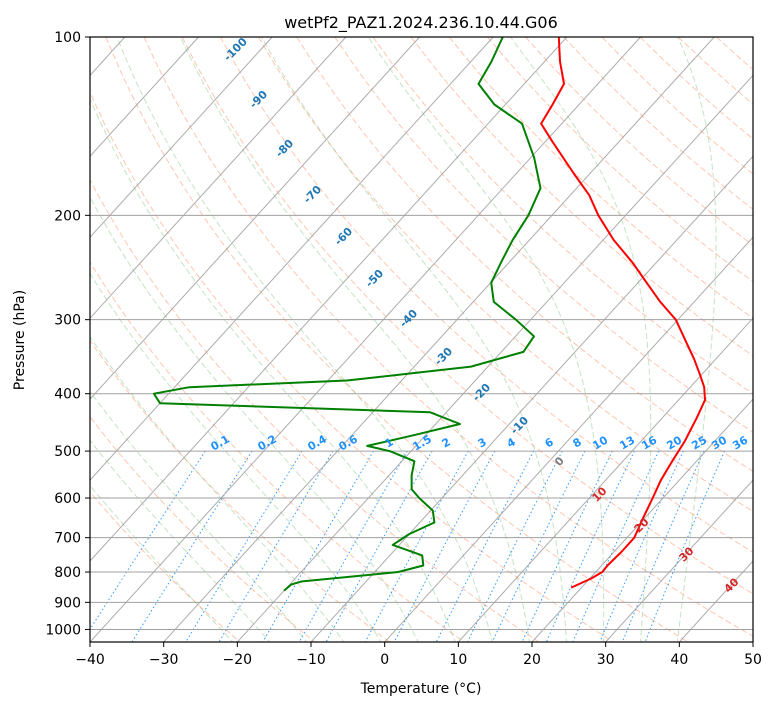 Image resolution: width=775 pixels, height=708 pixels. I want to click on isotherm-label: -20, so click(481, 392).